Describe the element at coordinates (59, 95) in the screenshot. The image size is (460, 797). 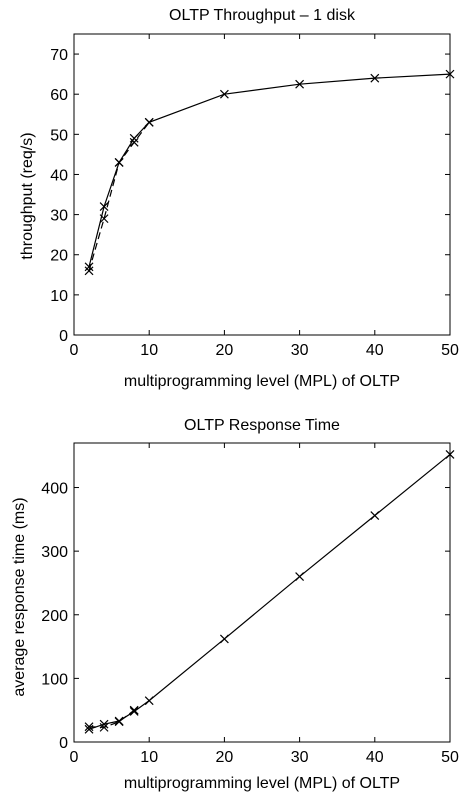
I see `throughput-y-tick-label: 60` at that location.